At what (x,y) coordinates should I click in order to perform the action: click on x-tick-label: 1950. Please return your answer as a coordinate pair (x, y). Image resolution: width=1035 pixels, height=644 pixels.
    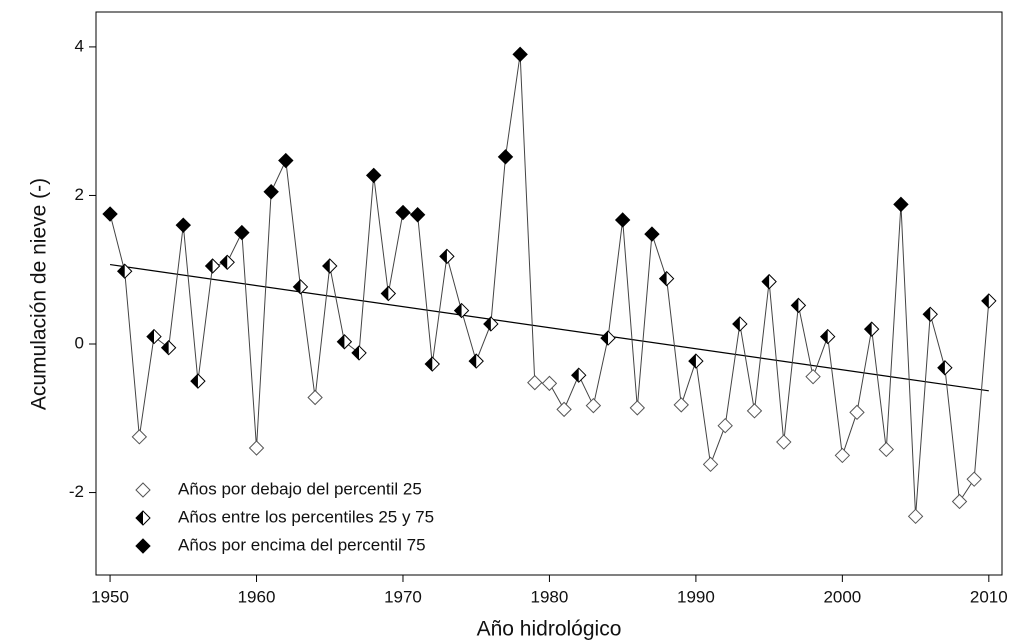
    Looking at the image, I should click on (110, 596).